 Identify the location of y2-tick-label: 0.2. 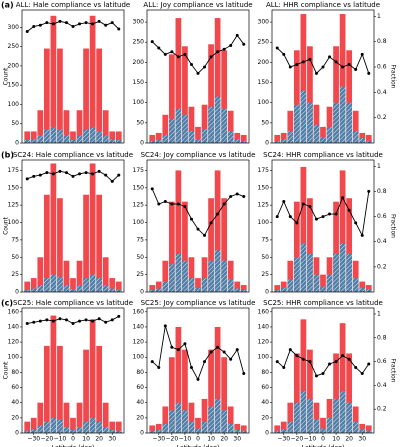
(382, 409).